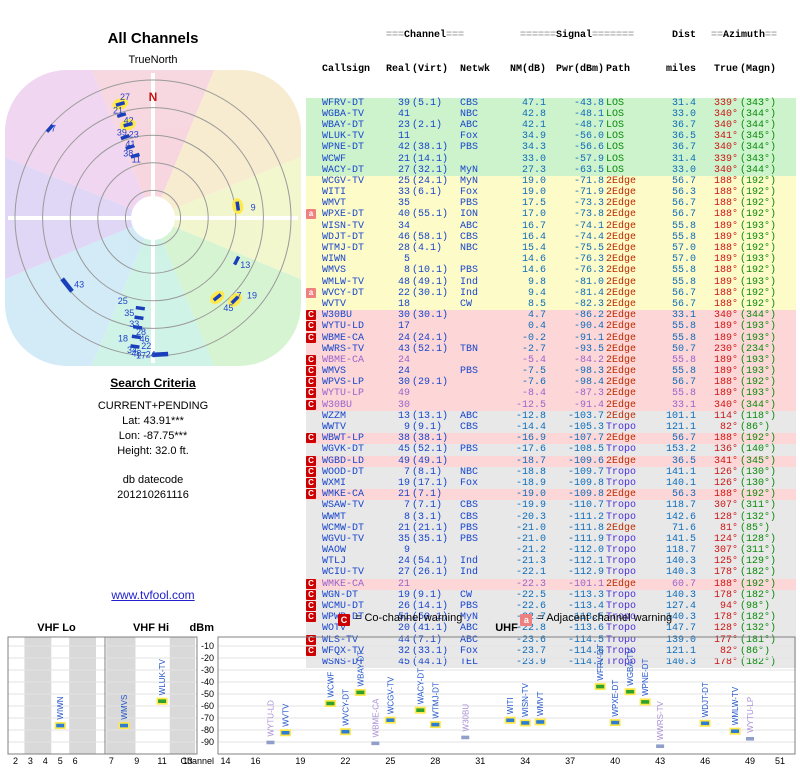 This screenshot has height=768, width=800. Describe the element at coordinates (129, 120) in the screenshot. I see `radar-channel-label: 42` at that location.